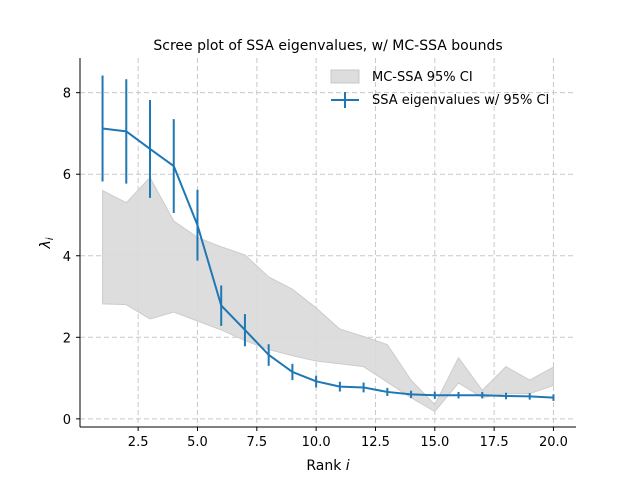  Describe the element at coordinates (67, 420) in the screenshot. I see `y-tick-label: 0` at that location.